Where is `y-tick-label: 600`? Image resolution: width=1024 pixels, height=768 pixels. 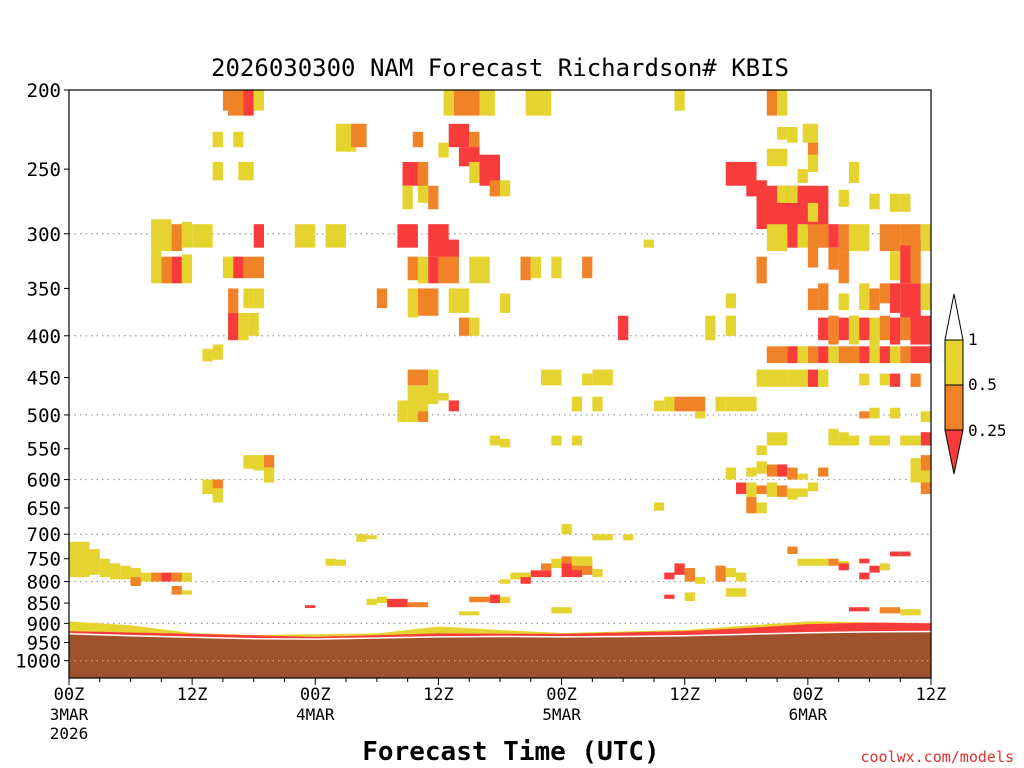 y-tick-label: 600 is located at coordinates (44, 481).